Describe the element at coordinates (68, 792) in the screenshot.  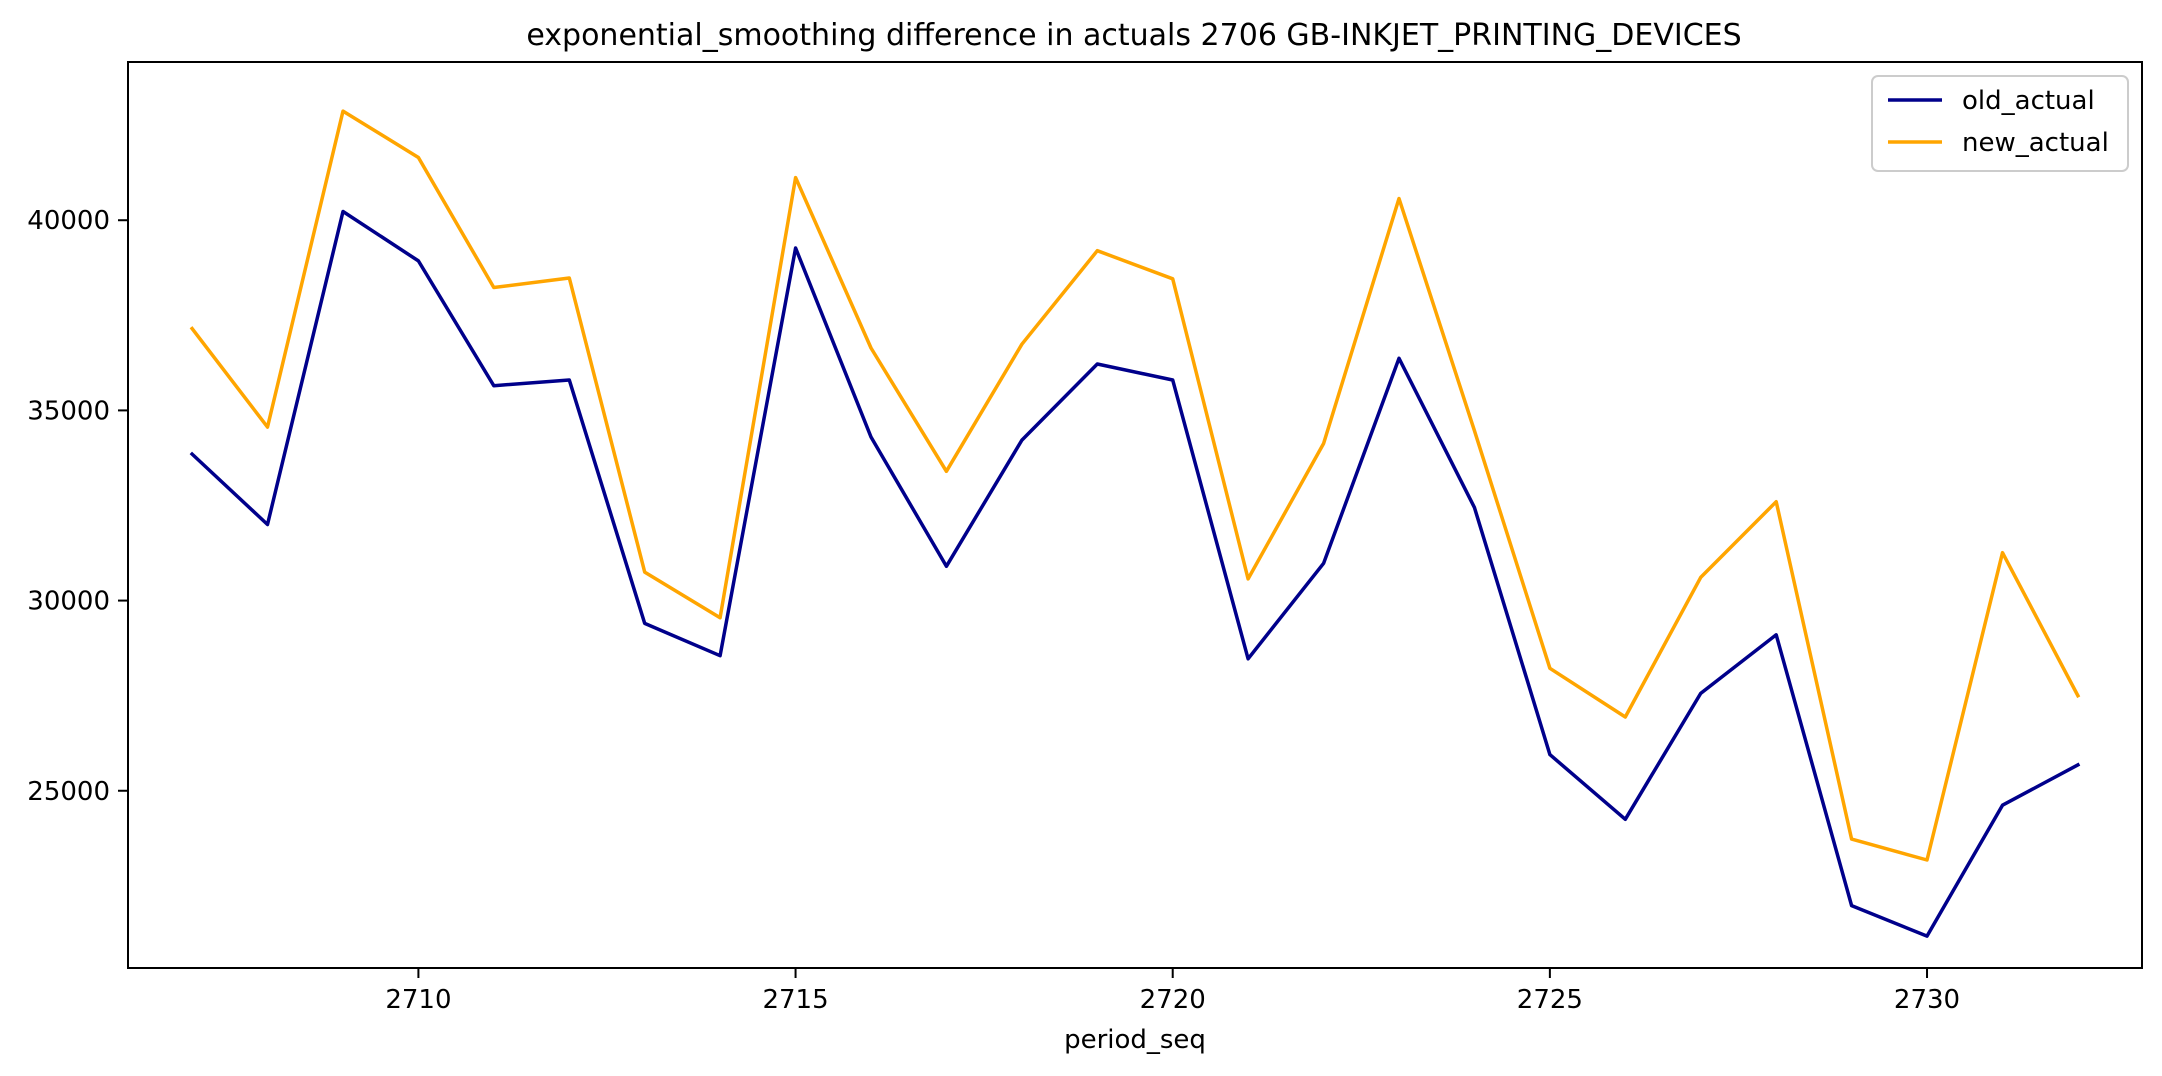
I see `y-tick-label: 25000` at that location.